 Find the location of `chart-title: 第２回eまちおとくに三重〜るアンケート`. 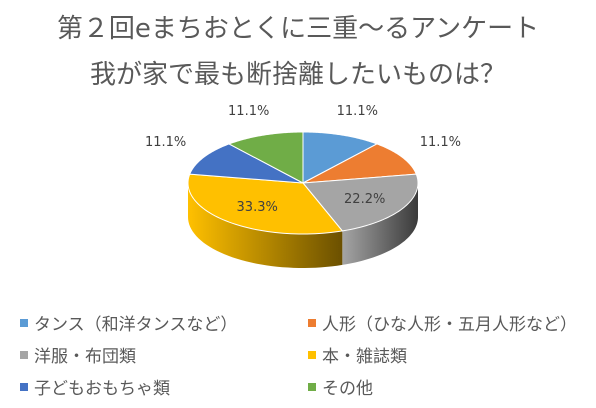

chart-title: 第２回eまちおとくに三重〜るアンケート is located at coordinates (298, 29).